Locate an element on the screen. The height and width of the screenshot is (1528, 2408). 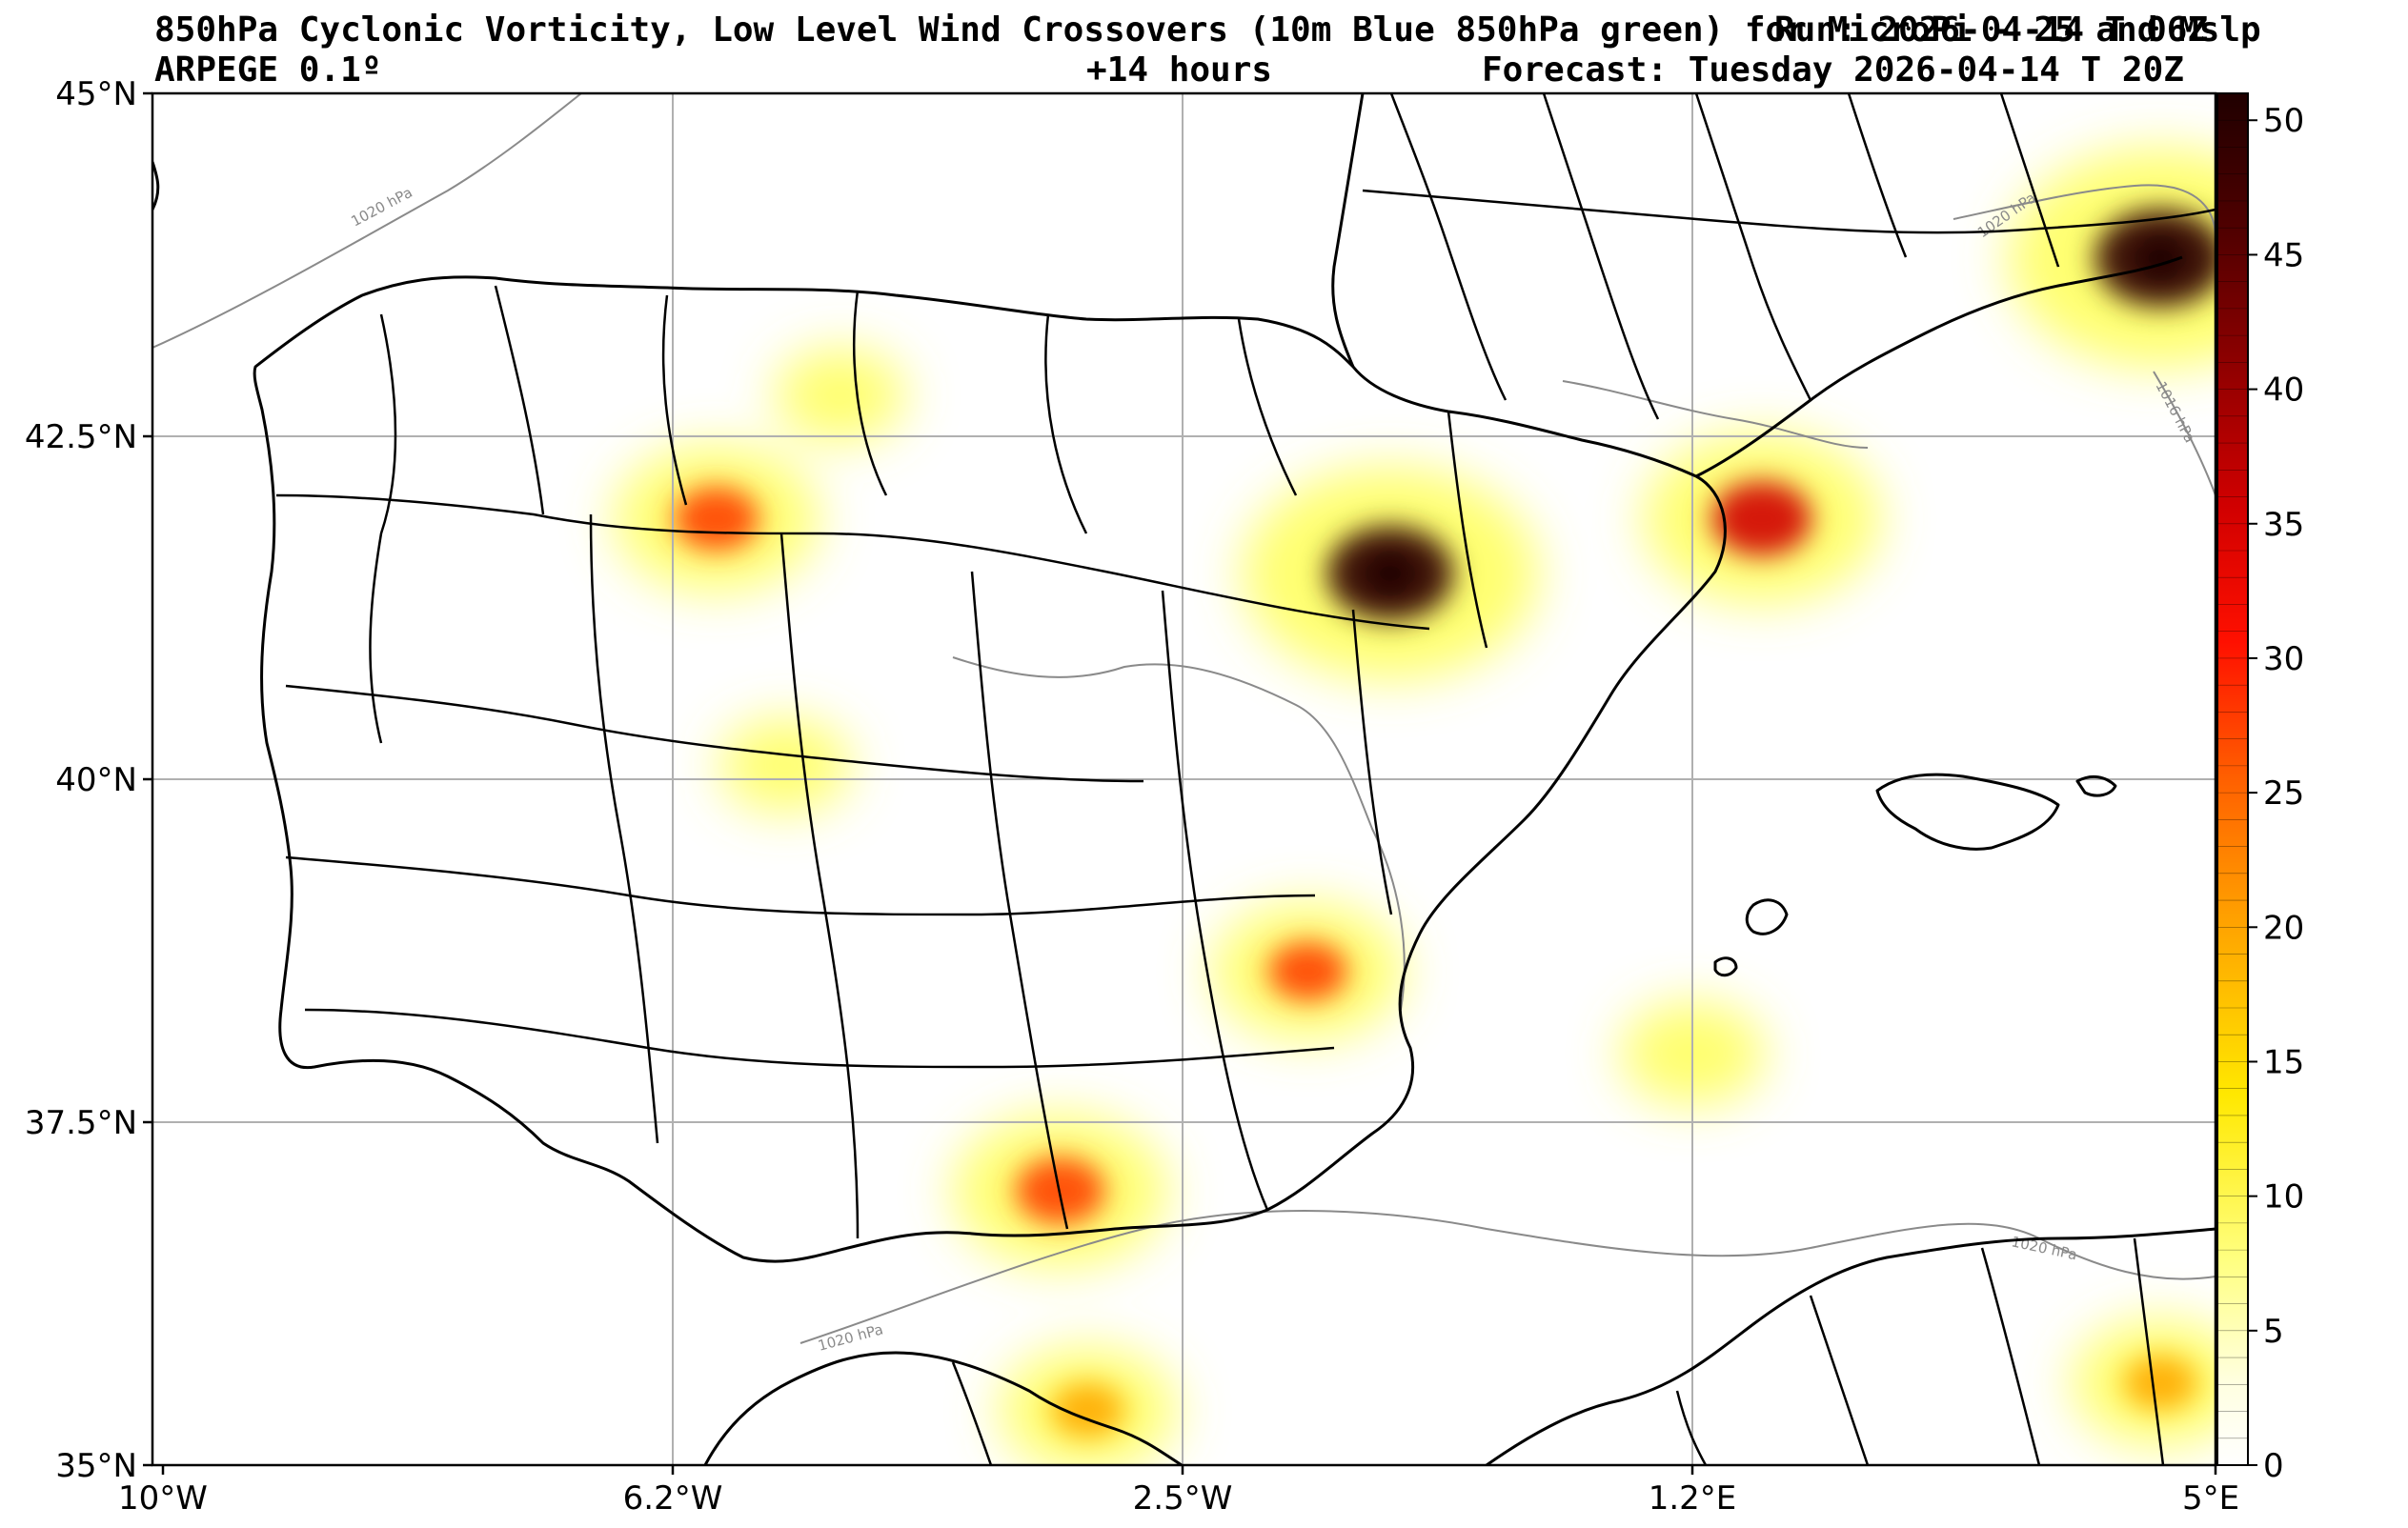
colorbar-tick-label: 50 is located at coordinates (2283, 121).